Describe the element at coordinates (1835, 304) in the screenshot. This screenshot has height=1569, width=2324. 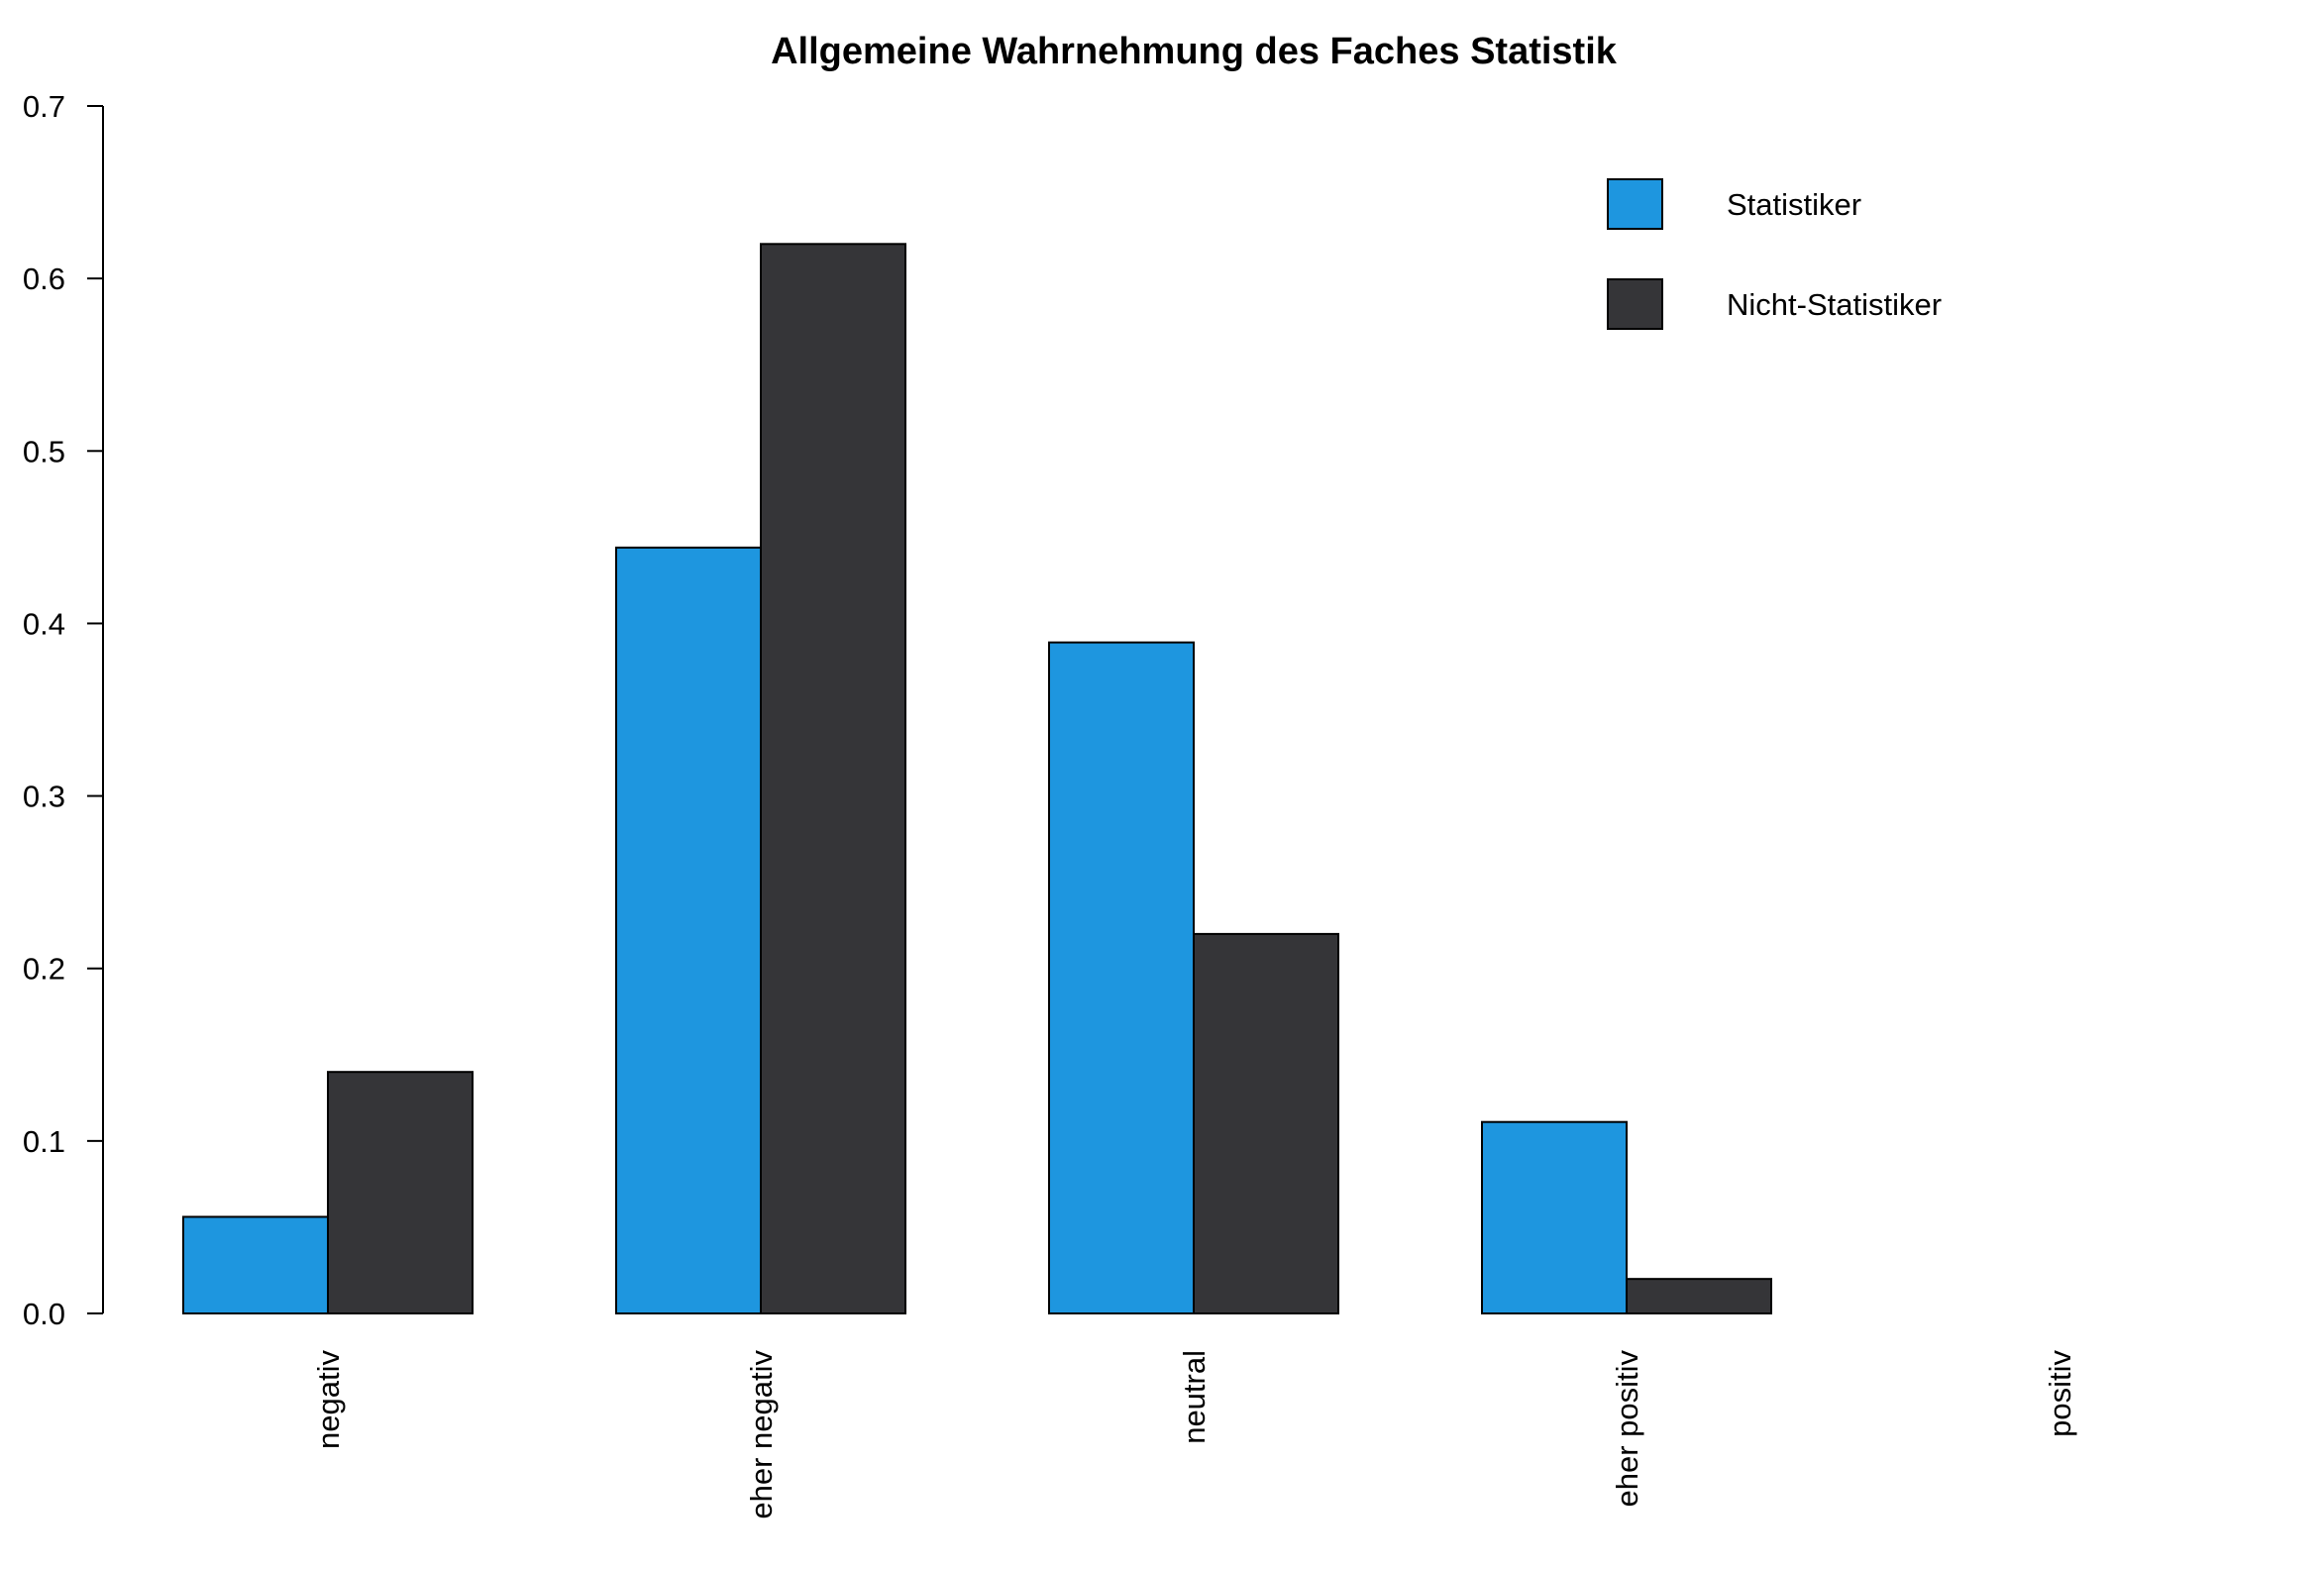
I see `legend-label: Nicht-Statistiker` at that location.